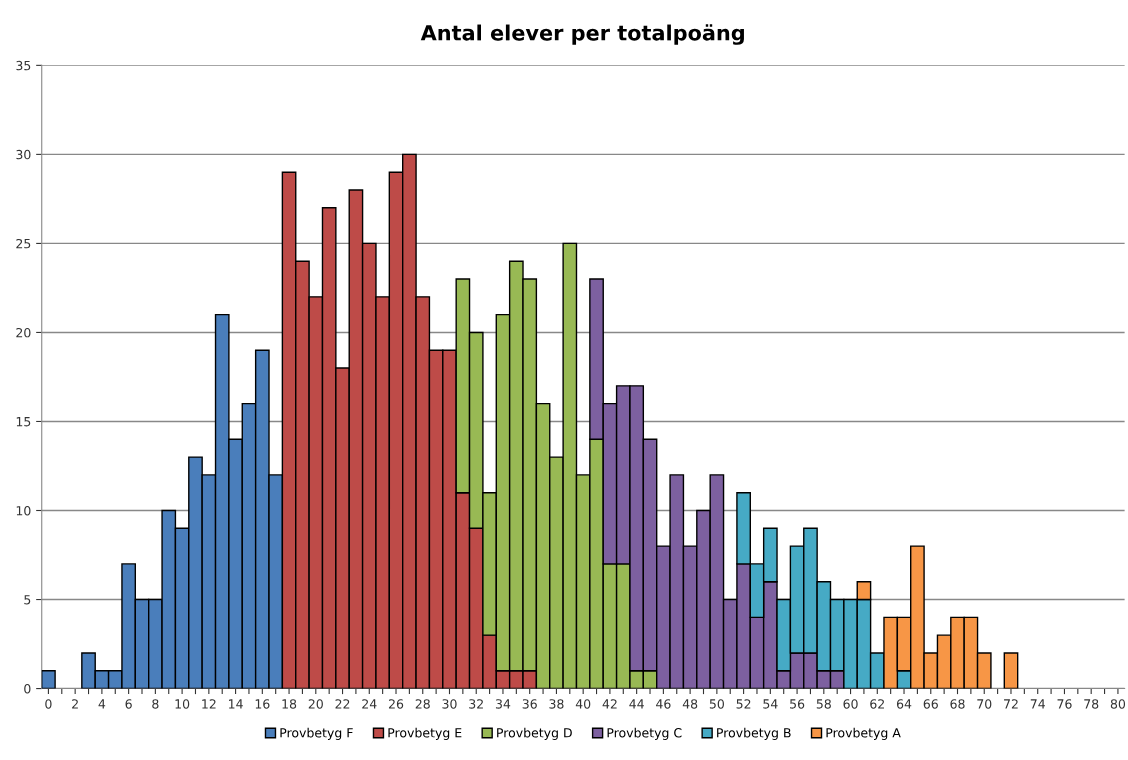 Image resolution: width=1128 pixels, height=760 pixels. I want to click on x-tick-label: 22, so click(342, 704).